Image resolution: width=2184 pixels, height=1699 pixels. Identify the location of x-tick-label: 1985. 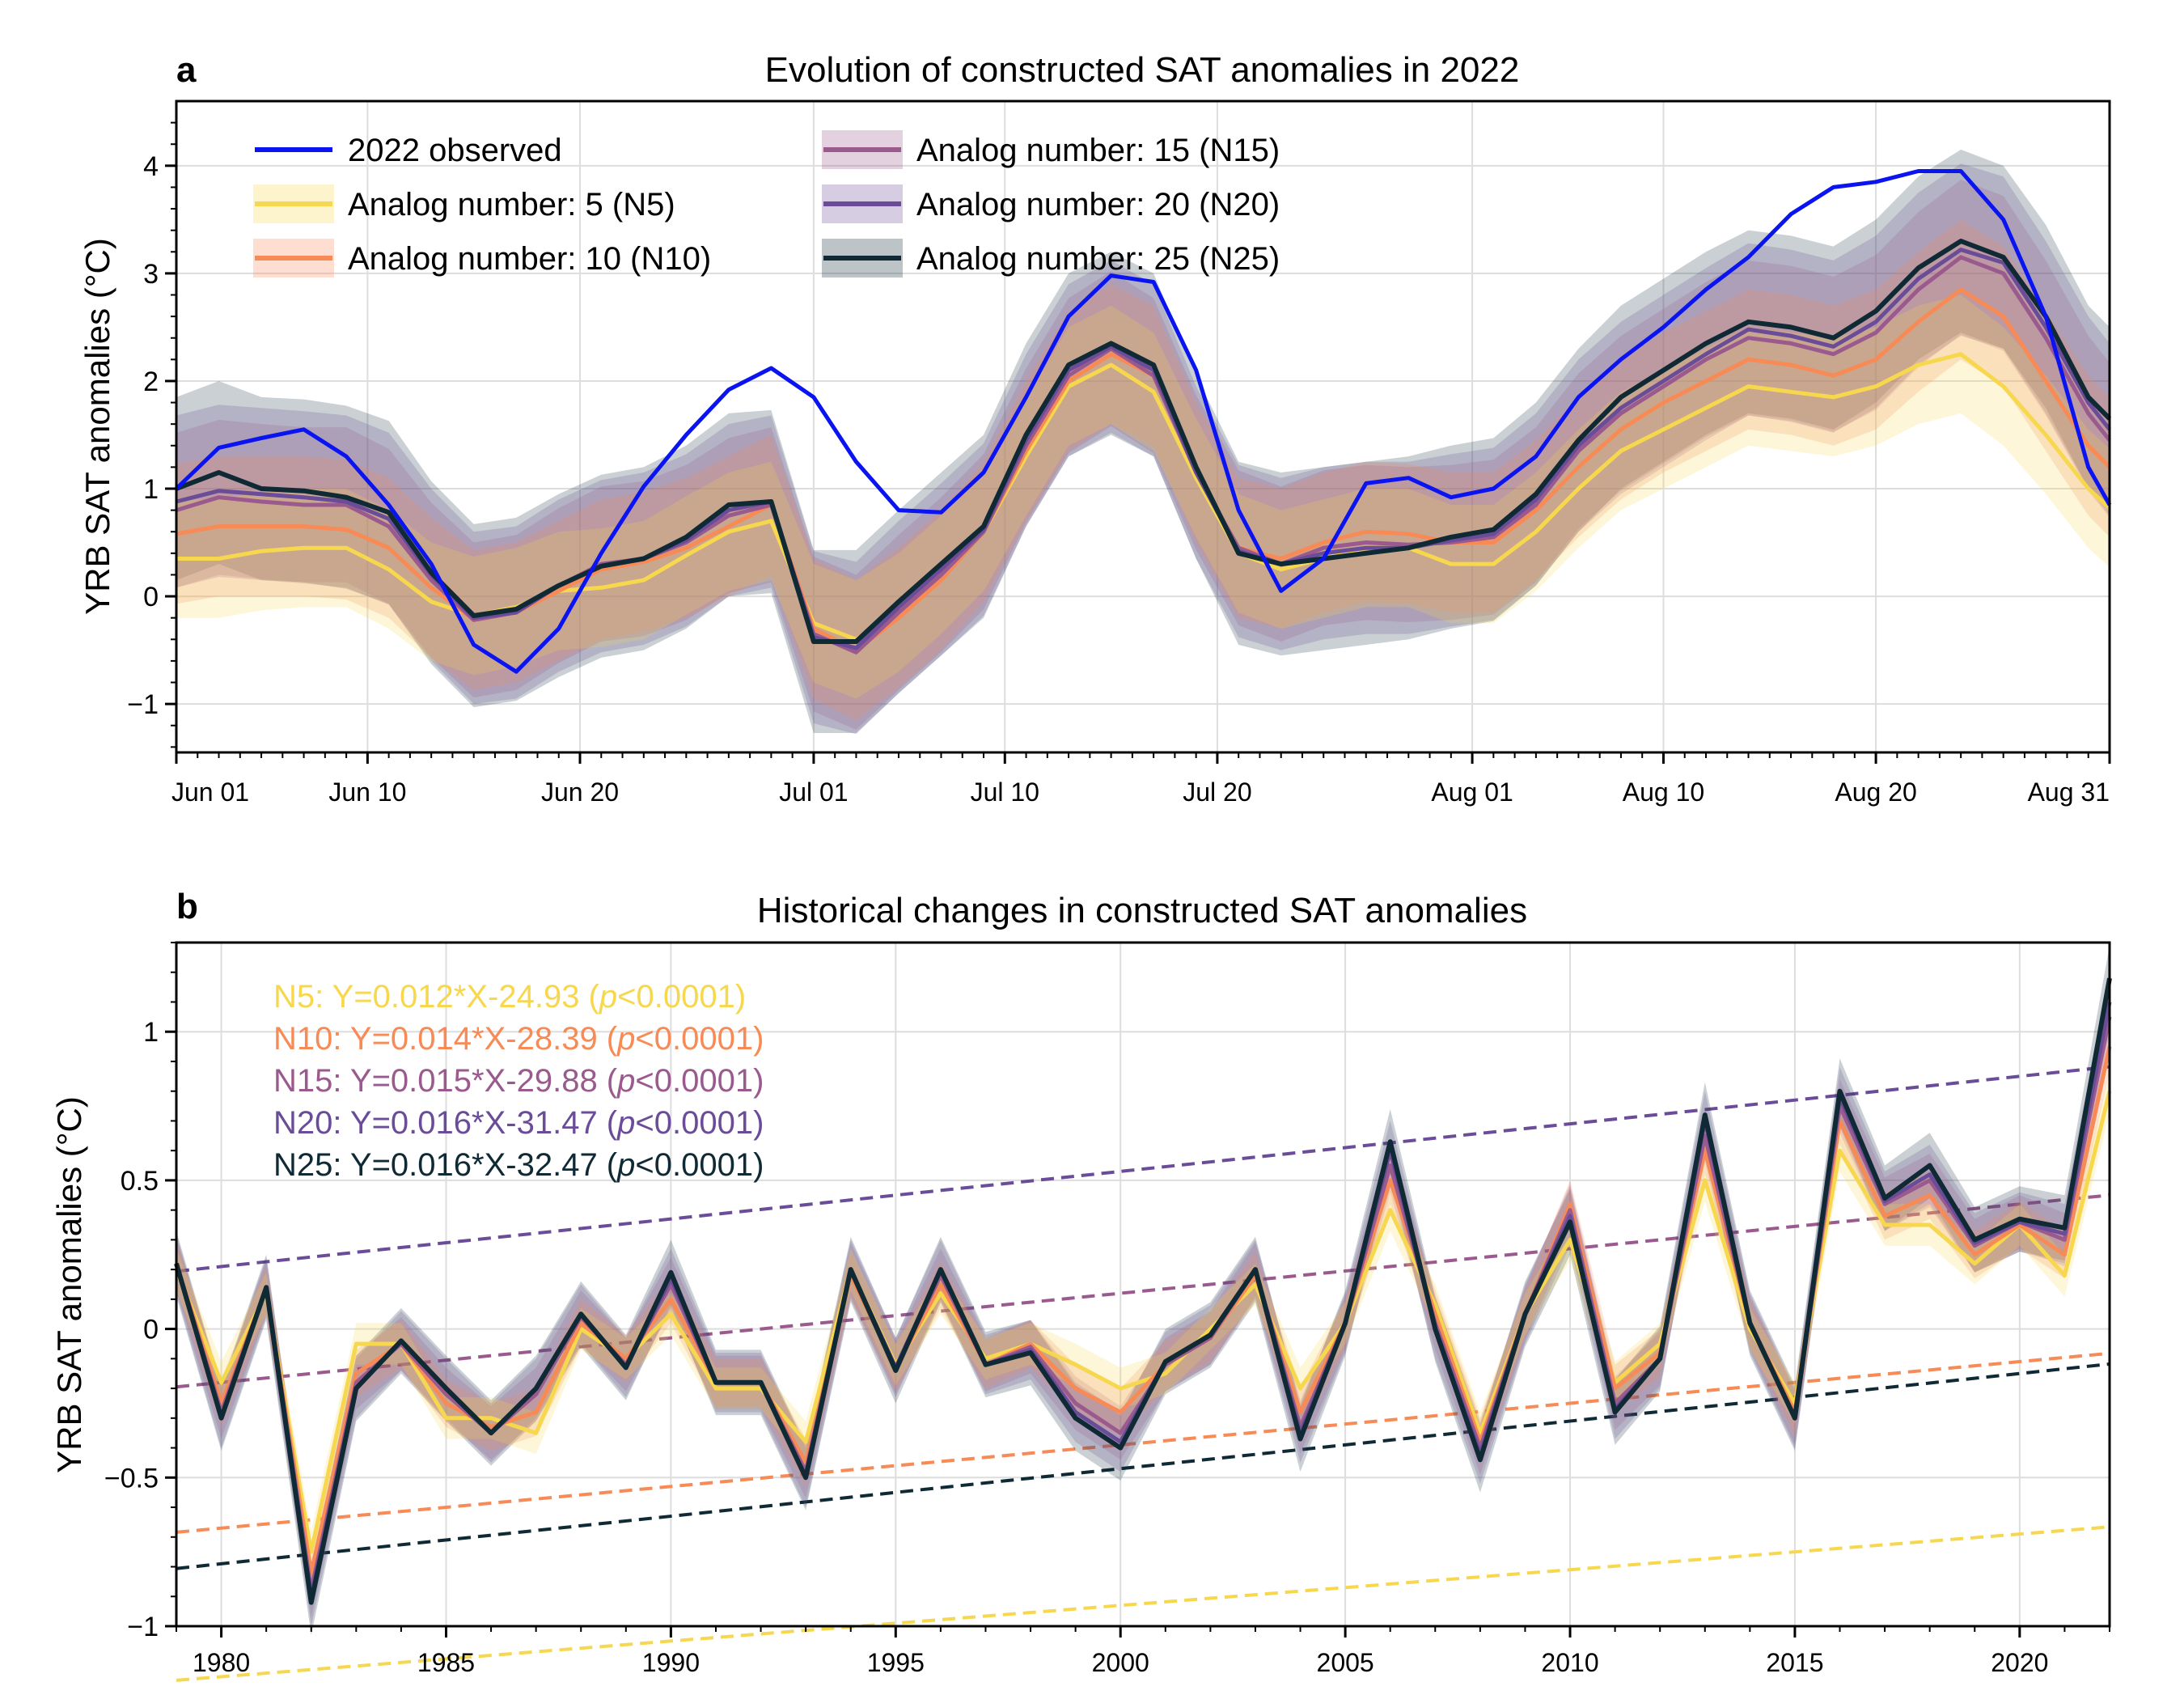
(446, 1662).